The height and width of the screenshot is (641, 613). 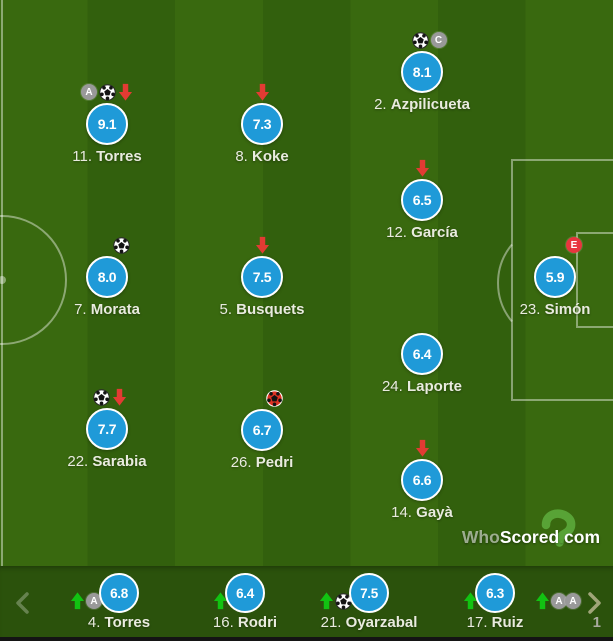 I want to click on player-rating: 6.4, so click(x=422, y=354).